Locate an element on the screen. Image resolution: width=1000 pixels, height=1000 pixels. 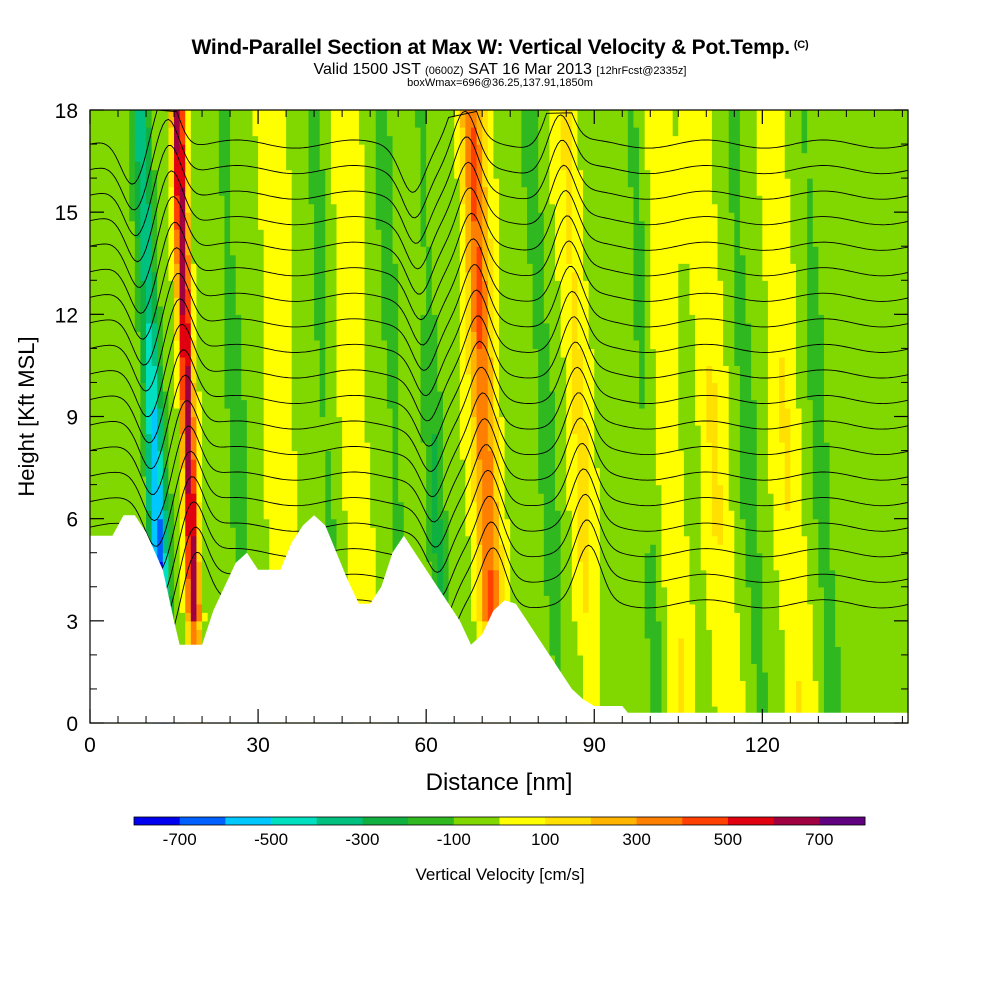
x-axis-label: Distance [nm] is located at coordinates (499, 782).